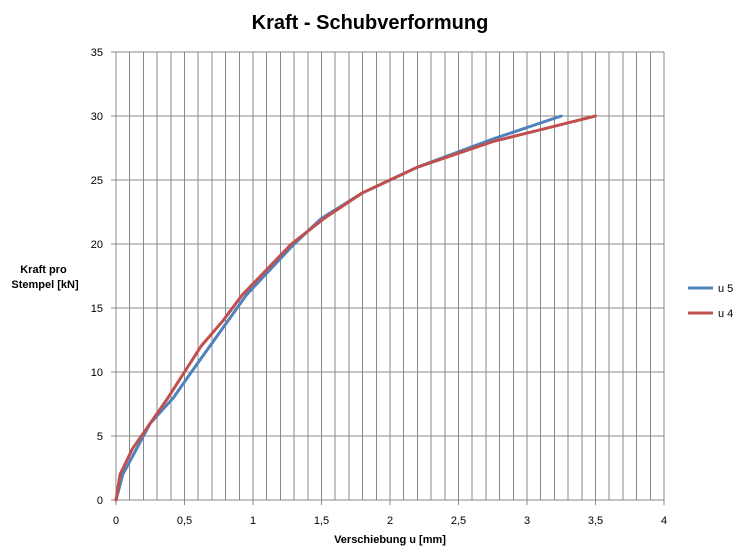 This screenshot has height=555, width=743. What do you see at coordinates (97, 309) in the screenshot?
I see `y-tick-label: 15` at bounding box center [97, 309].